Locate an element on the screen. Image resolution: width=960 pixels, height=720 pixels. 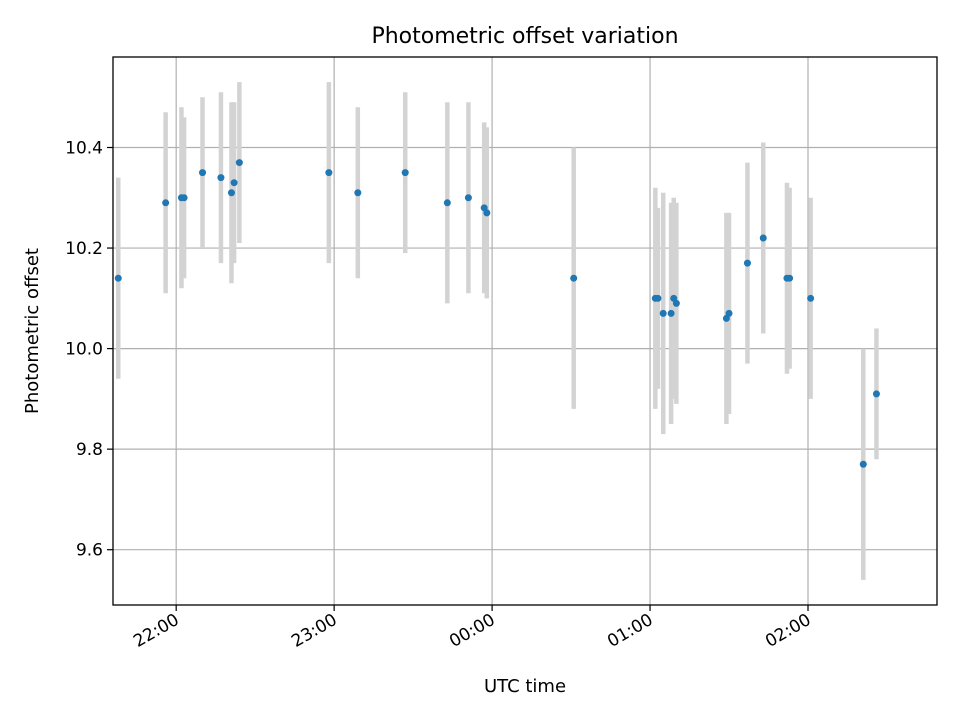
y-tick-label: 9.8 is located at coordinates (89, 450).